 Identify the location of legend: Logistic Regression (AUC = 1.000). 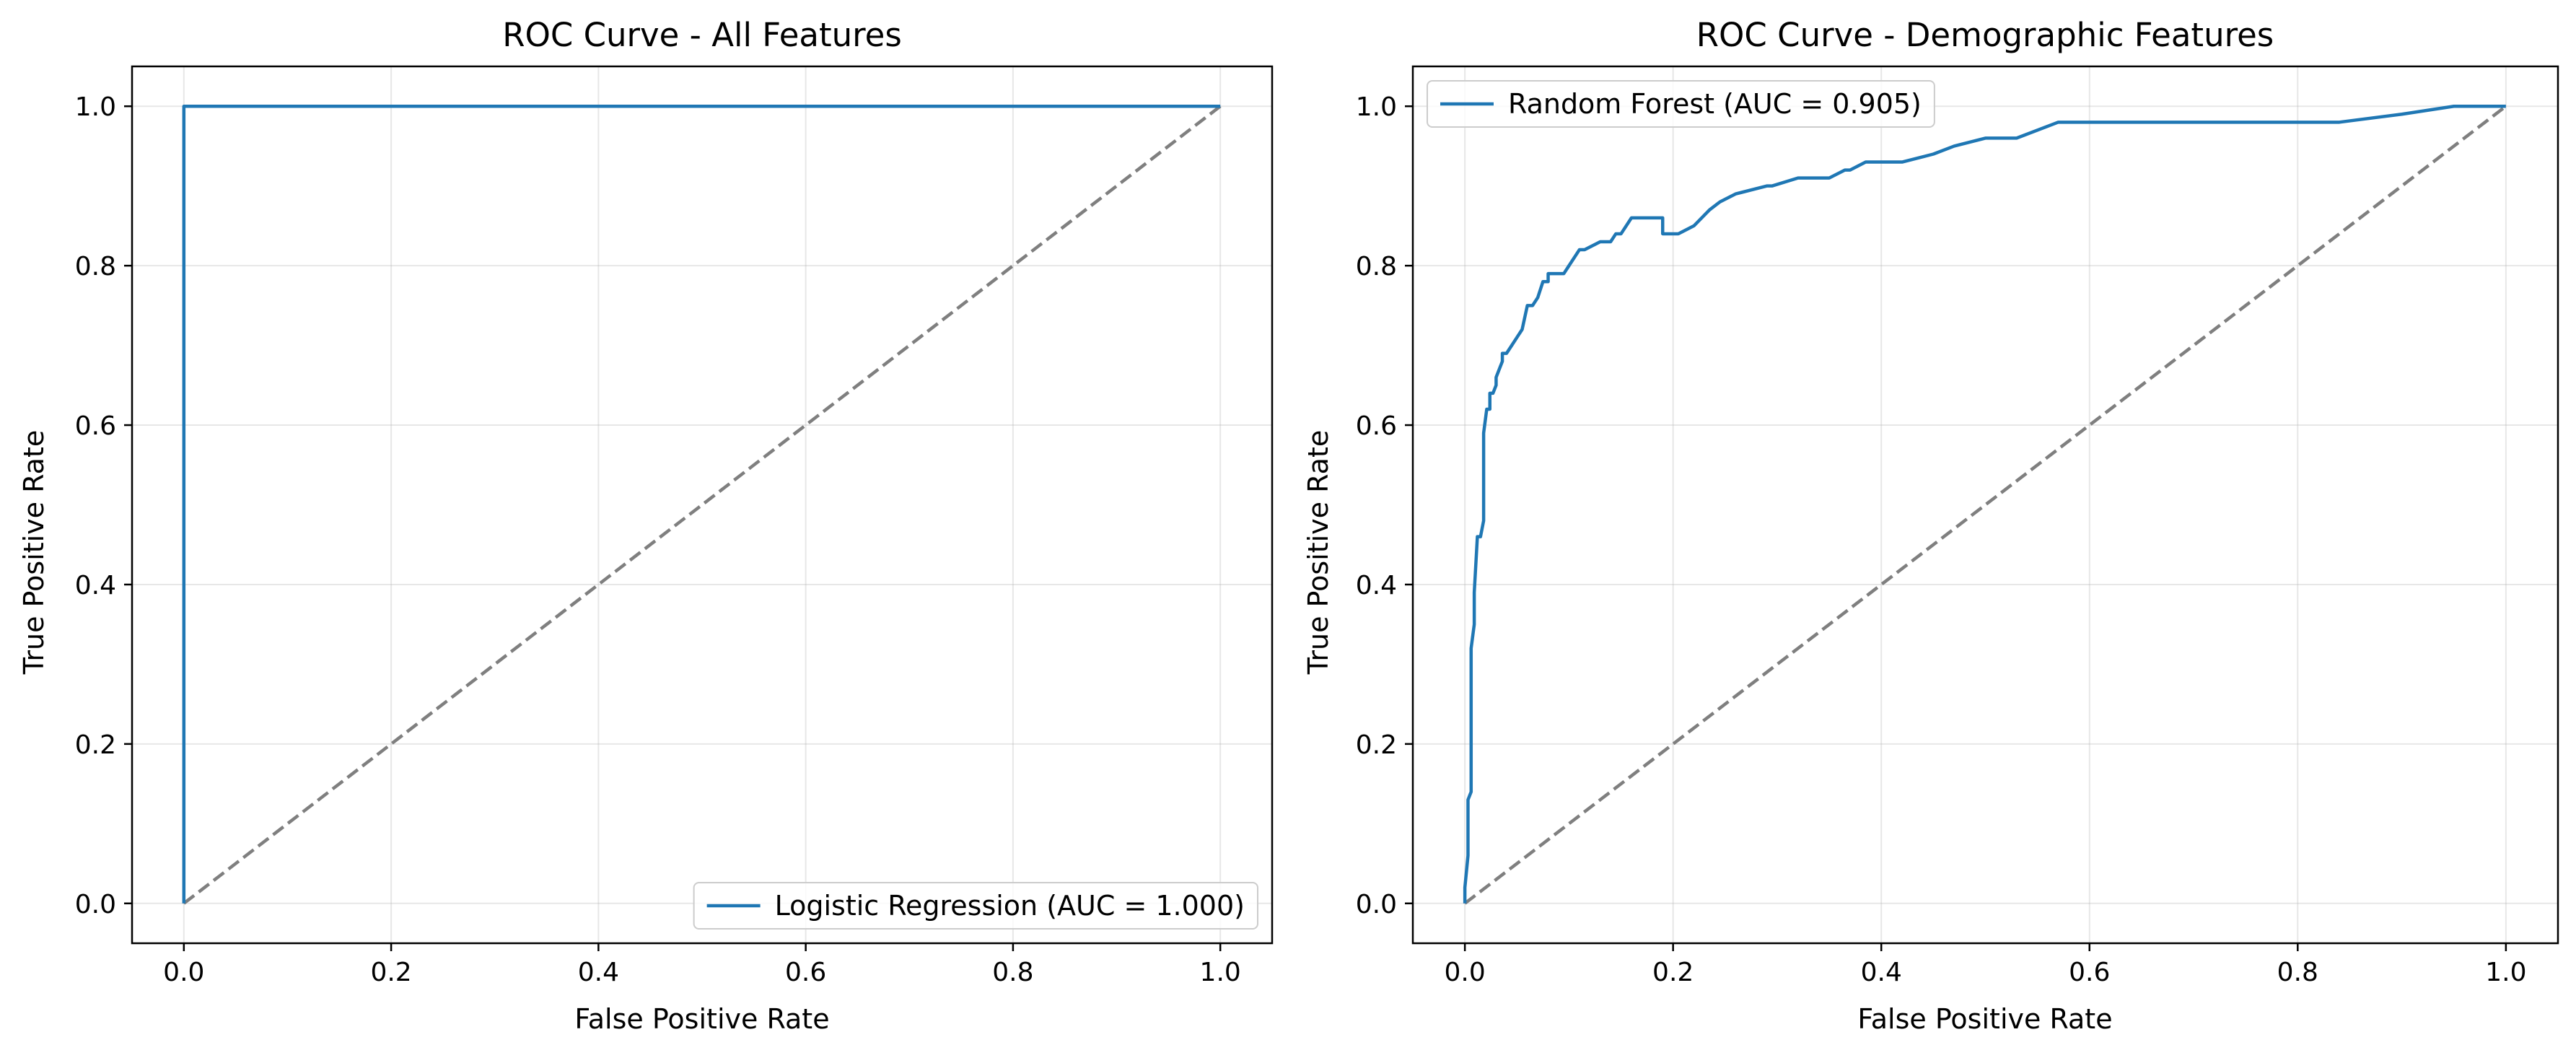
(975, 906).